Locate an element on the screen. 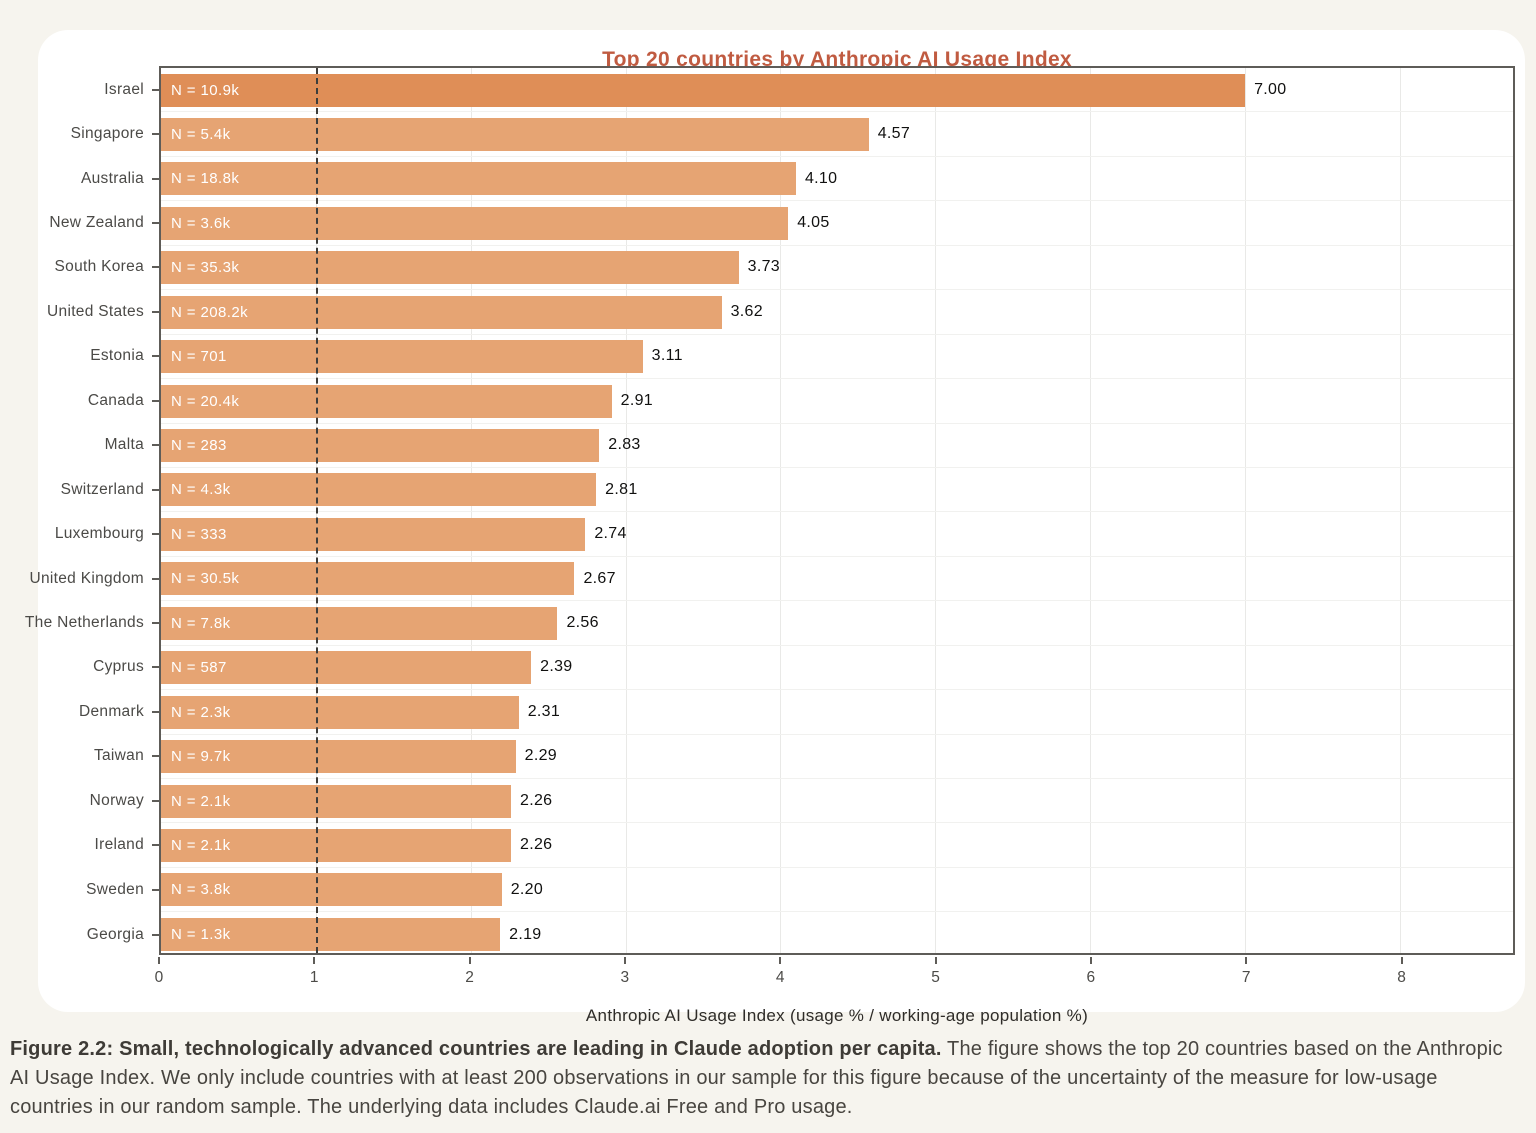  country-label: Israel is located at coordinates (124, 89).